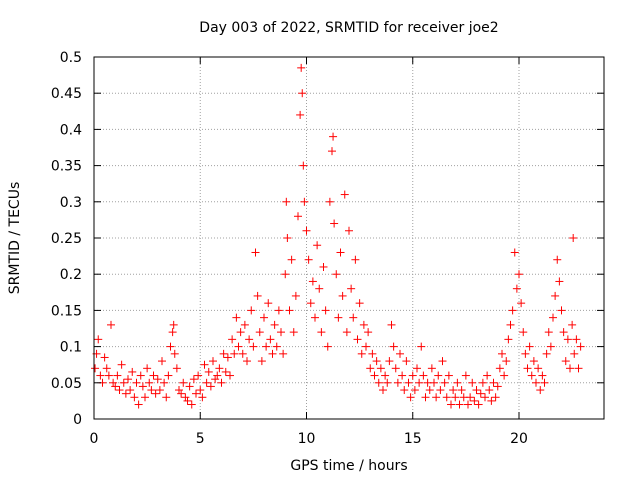  Describe the element at coordinates (66, 311) in the screenshot. I see `y-tick-label: 0.15` at that location.